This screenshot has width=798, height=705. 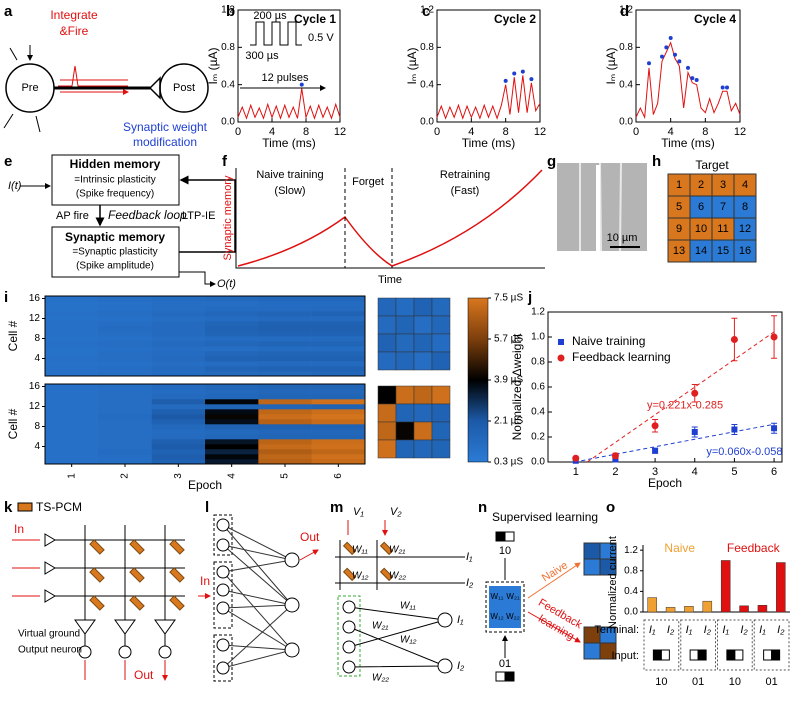 What do you see at coordinates (50, 568) in the screenshot?
I see `input-buffer` at bounding box center [50, 568].